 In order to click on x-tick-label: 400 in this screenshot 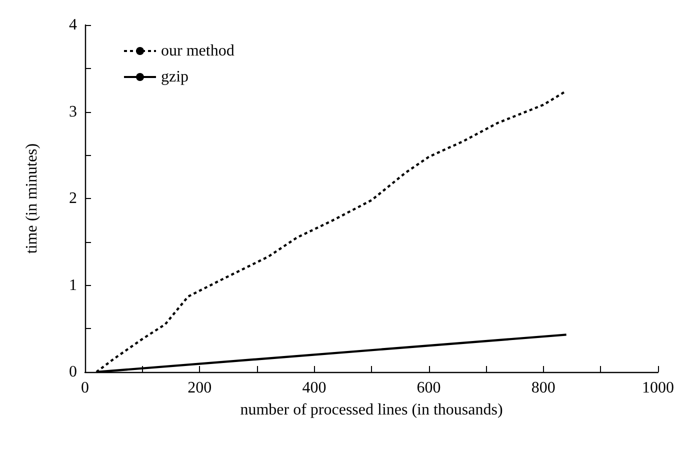, I will do `click(314, 388)`.